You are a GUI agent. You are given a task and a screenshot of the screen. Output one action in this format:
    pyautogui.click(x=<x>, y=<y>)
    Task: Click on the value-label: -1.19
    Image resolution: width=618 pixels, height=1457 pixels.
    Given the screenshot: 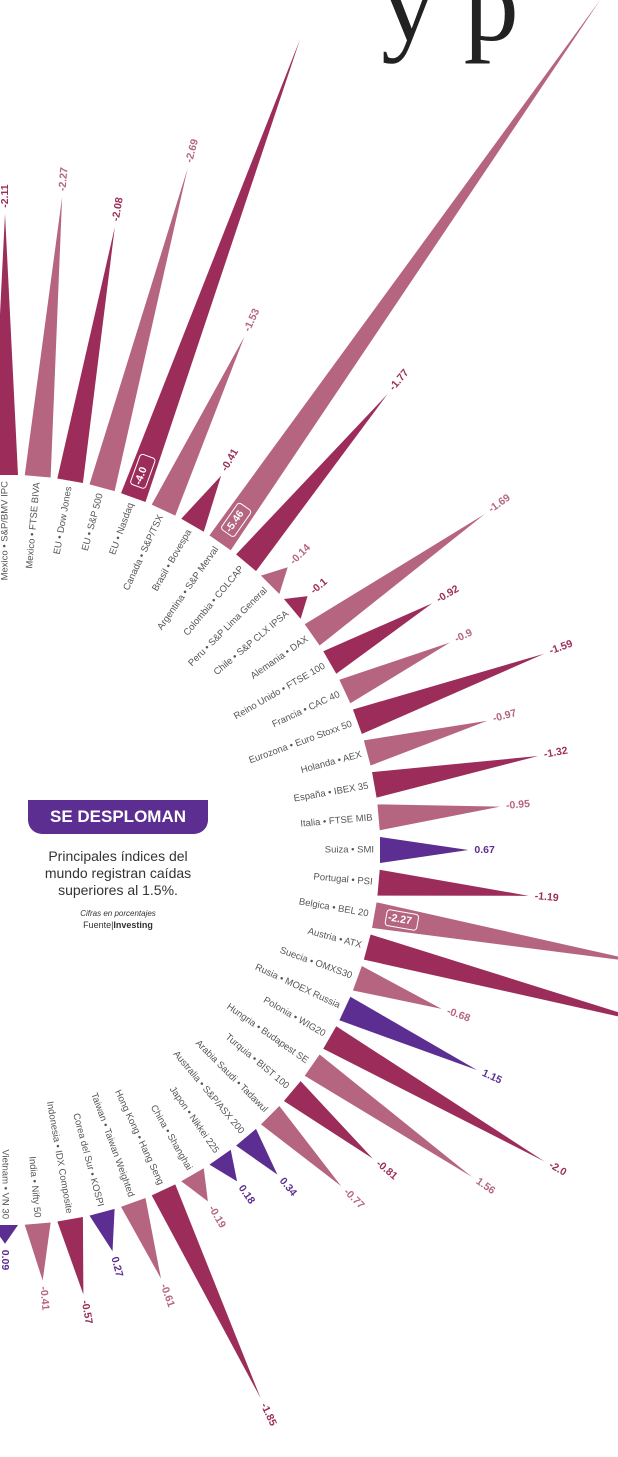 What is the action you would take?
    pyautogui.click(x=546, y=897)
    